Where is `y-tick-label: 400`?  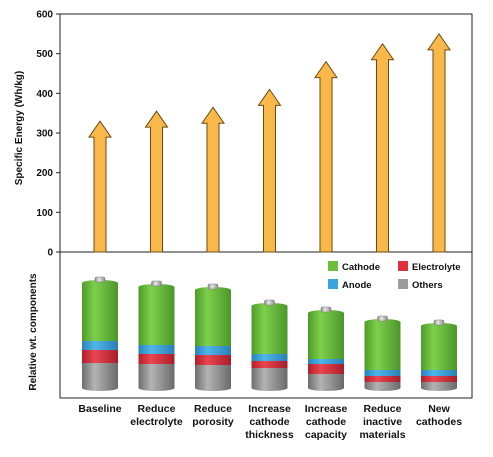
y-tick-label: 400 is located at coordinates (44, 94).